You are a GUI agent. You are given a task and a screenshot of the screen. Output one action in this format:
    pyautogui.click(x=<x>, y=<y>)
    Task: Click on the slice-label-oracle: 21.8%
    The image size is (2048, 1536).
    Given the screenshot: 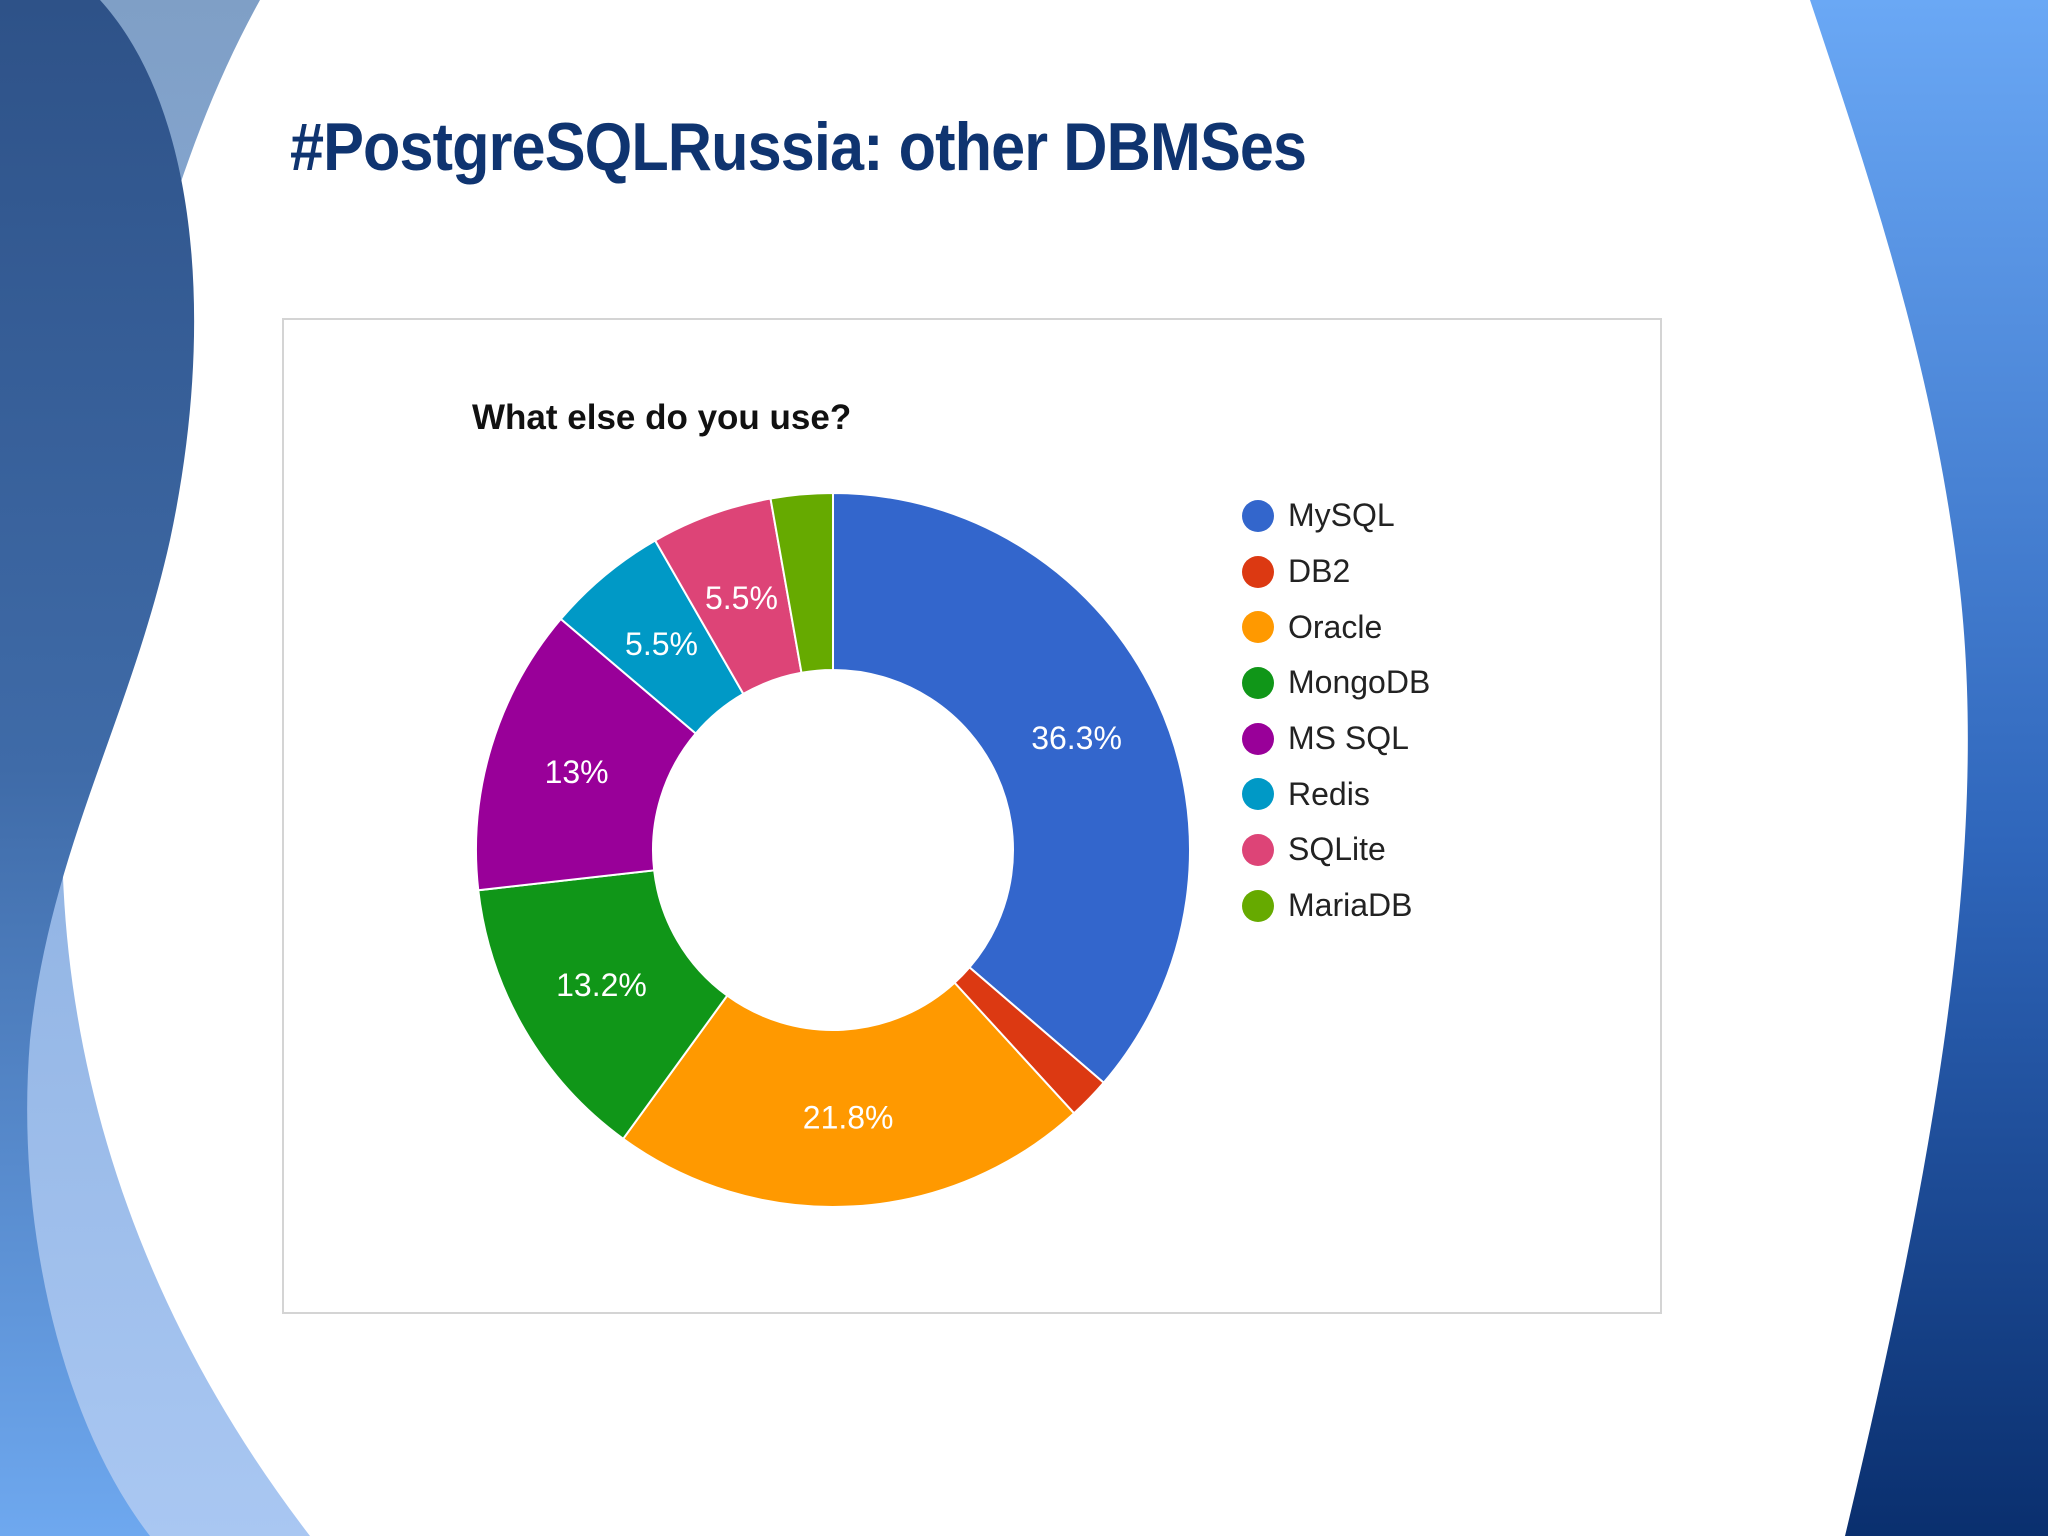 What is the action you would take?
    pyautogui.click(x=848, y=1118)
    